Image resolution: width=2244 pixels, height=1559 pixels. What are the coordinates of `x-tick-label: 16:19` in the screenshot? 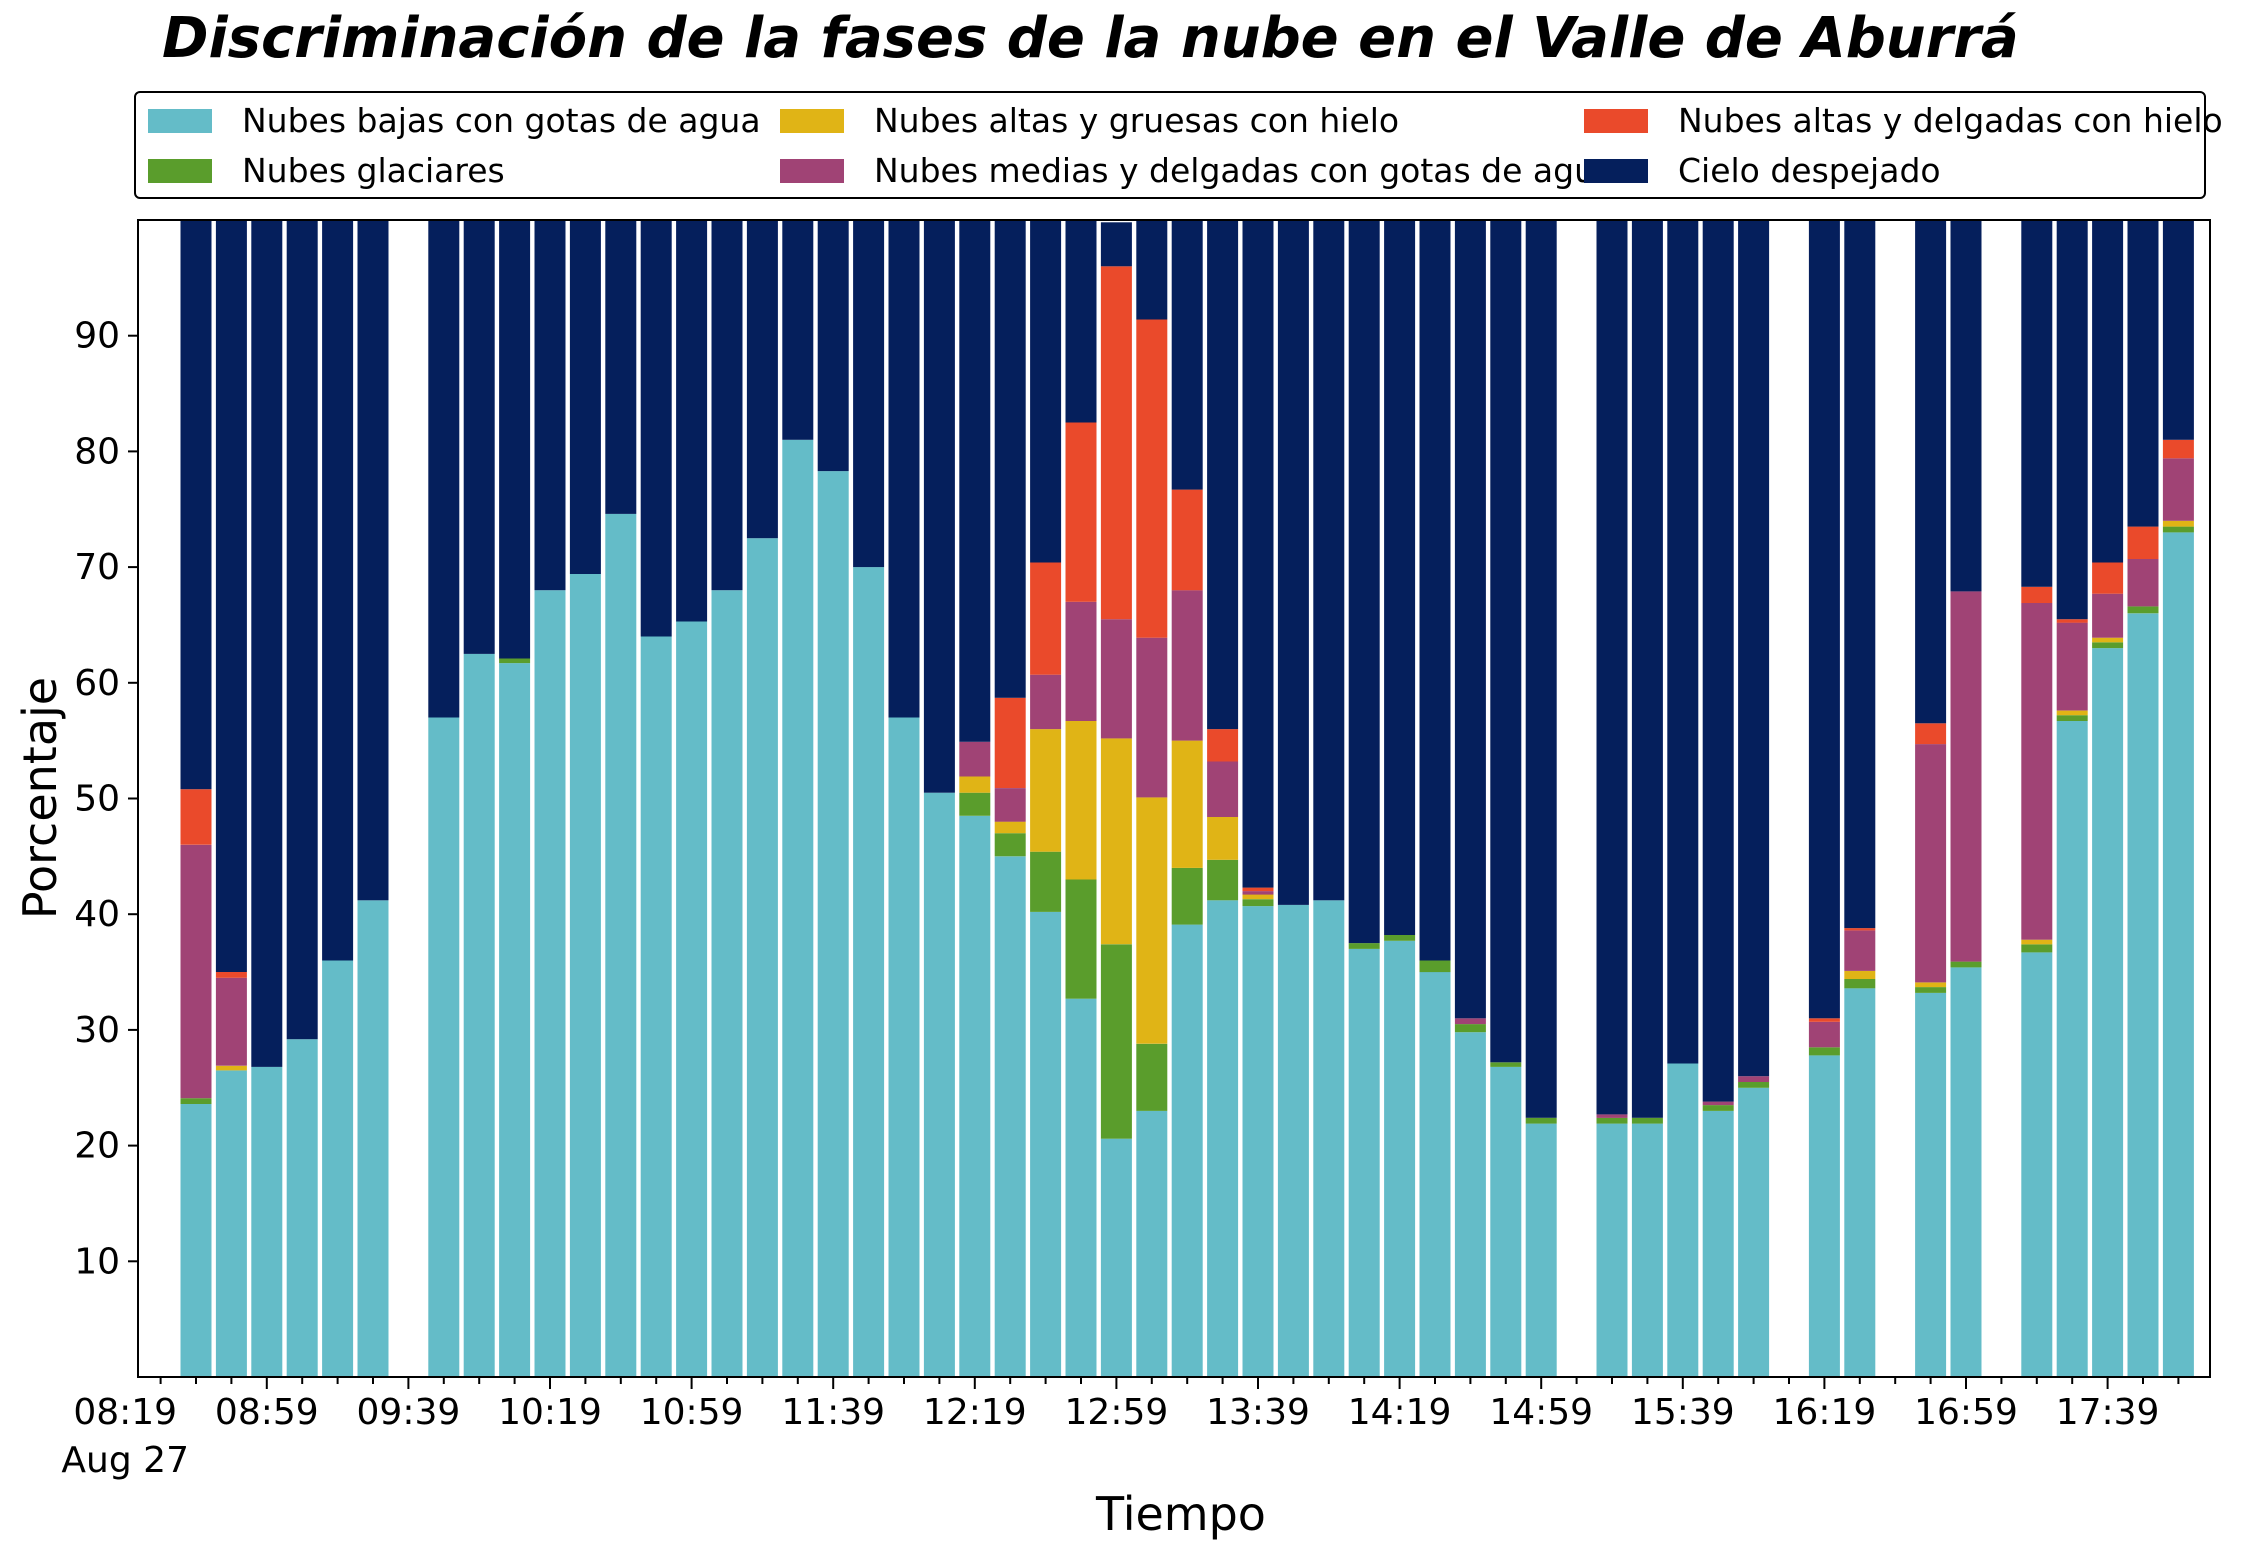 It's located at (1825, 1412).